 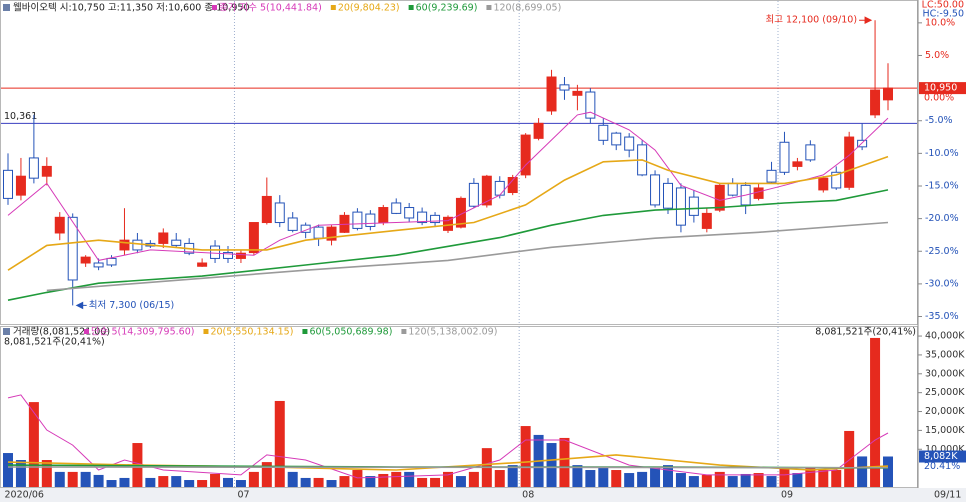 What do you see at coordinates (943, 14) in the screenshot?
I see `corner-label: HC:-9.50` at bounding box center [943, 14].